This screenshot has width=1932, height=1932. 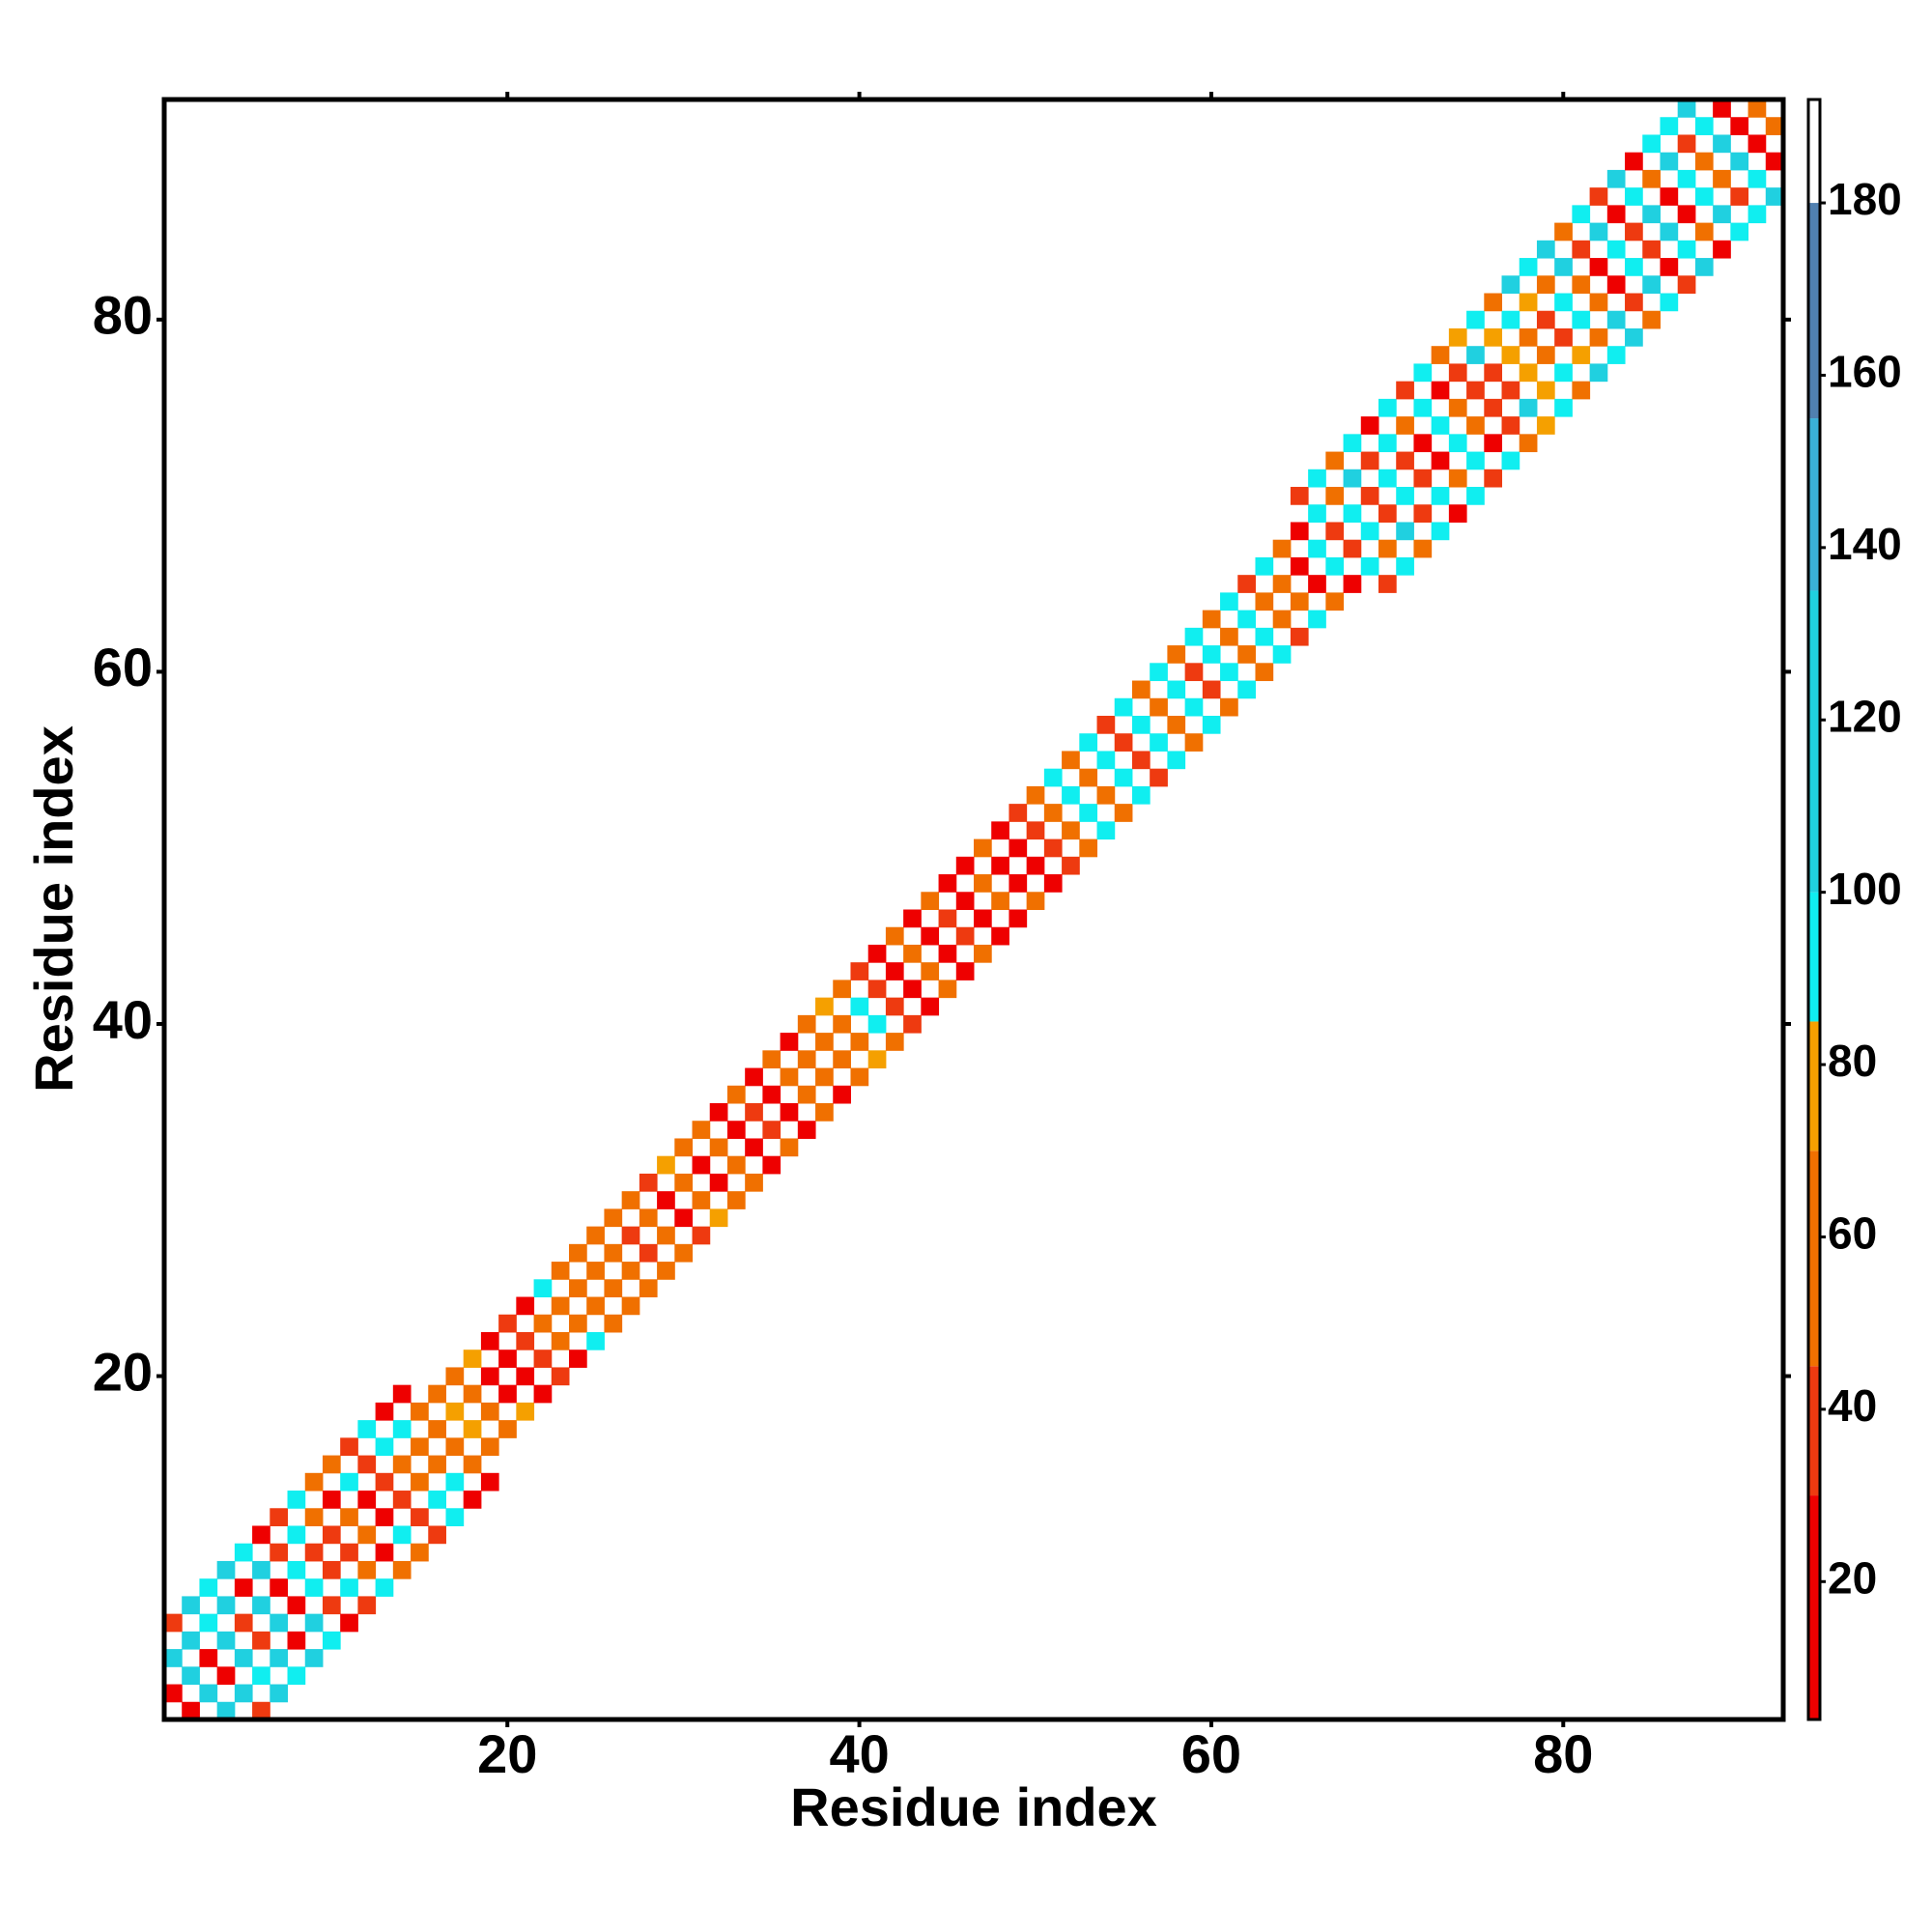 What do you see at coordinates (1852, 1577) in the screenshot?
I see `colorbar-tick-label: 20` at bounding box center [1852, 1577].